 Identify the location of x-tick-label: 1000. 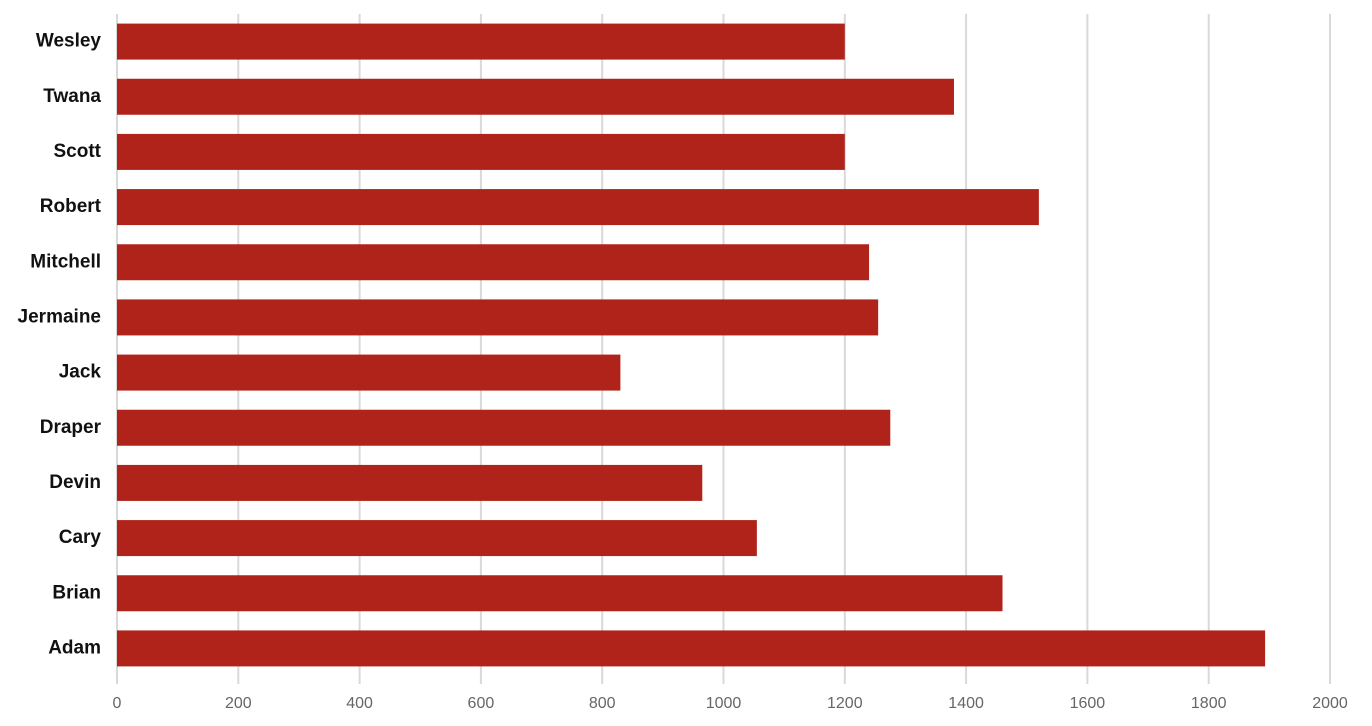
(724, 703).